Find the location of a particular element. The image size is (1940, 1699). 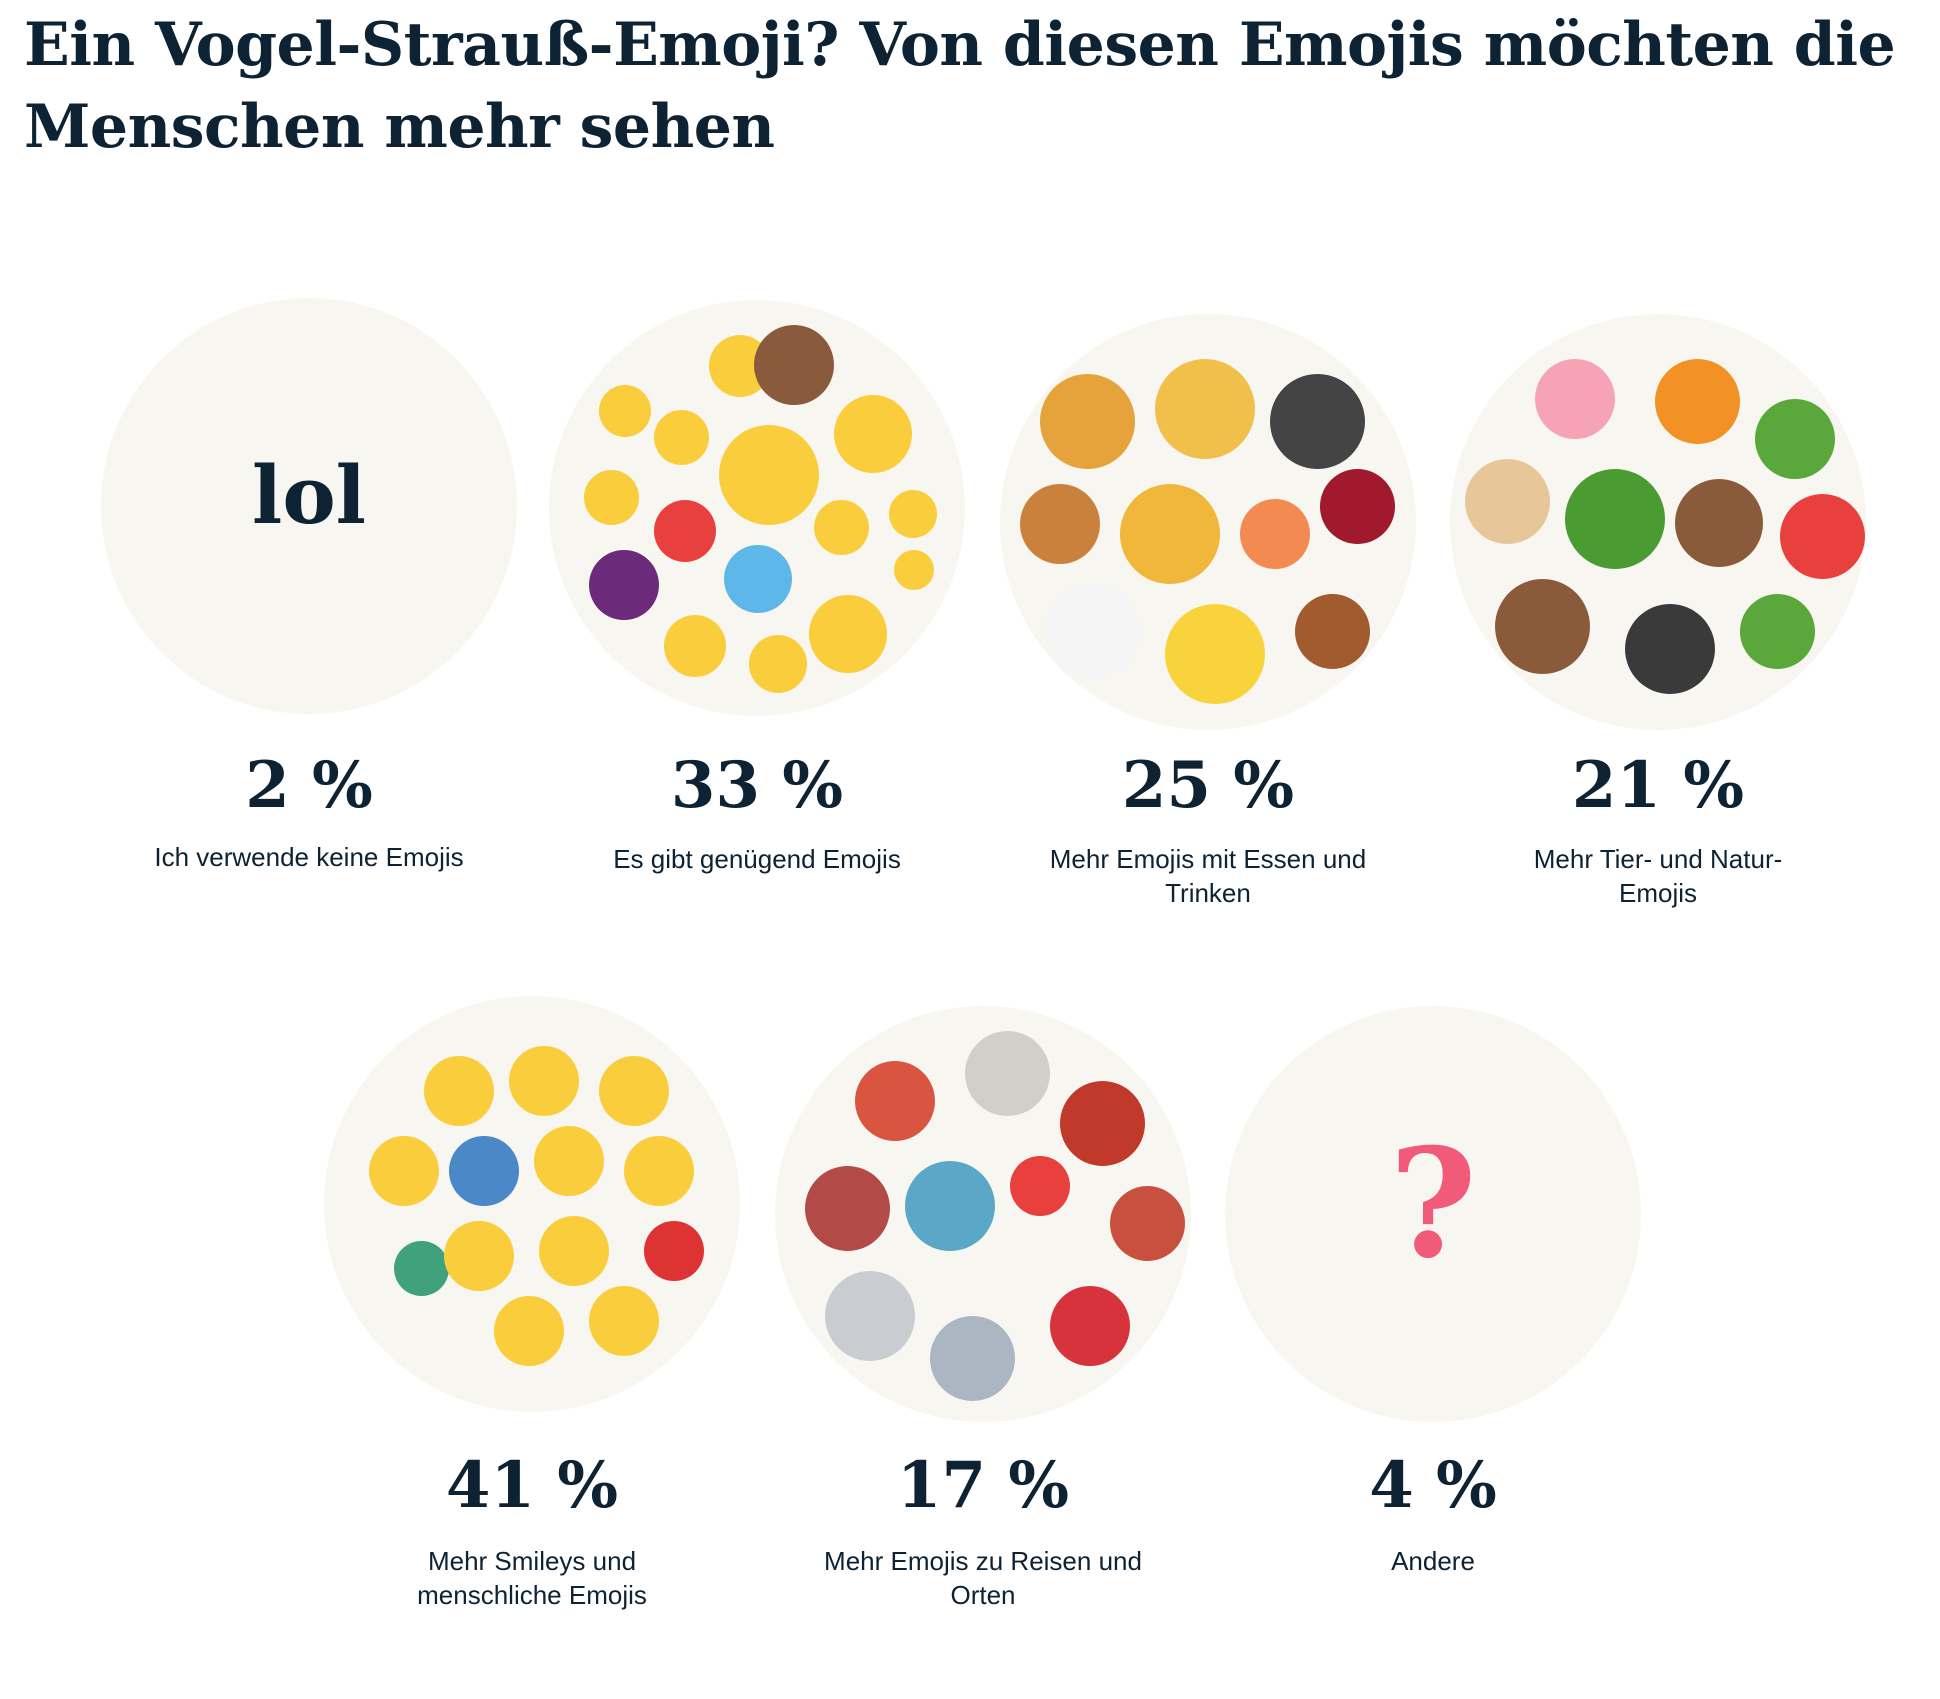

percent: 4 % is located at coordinates (1433, 1485).